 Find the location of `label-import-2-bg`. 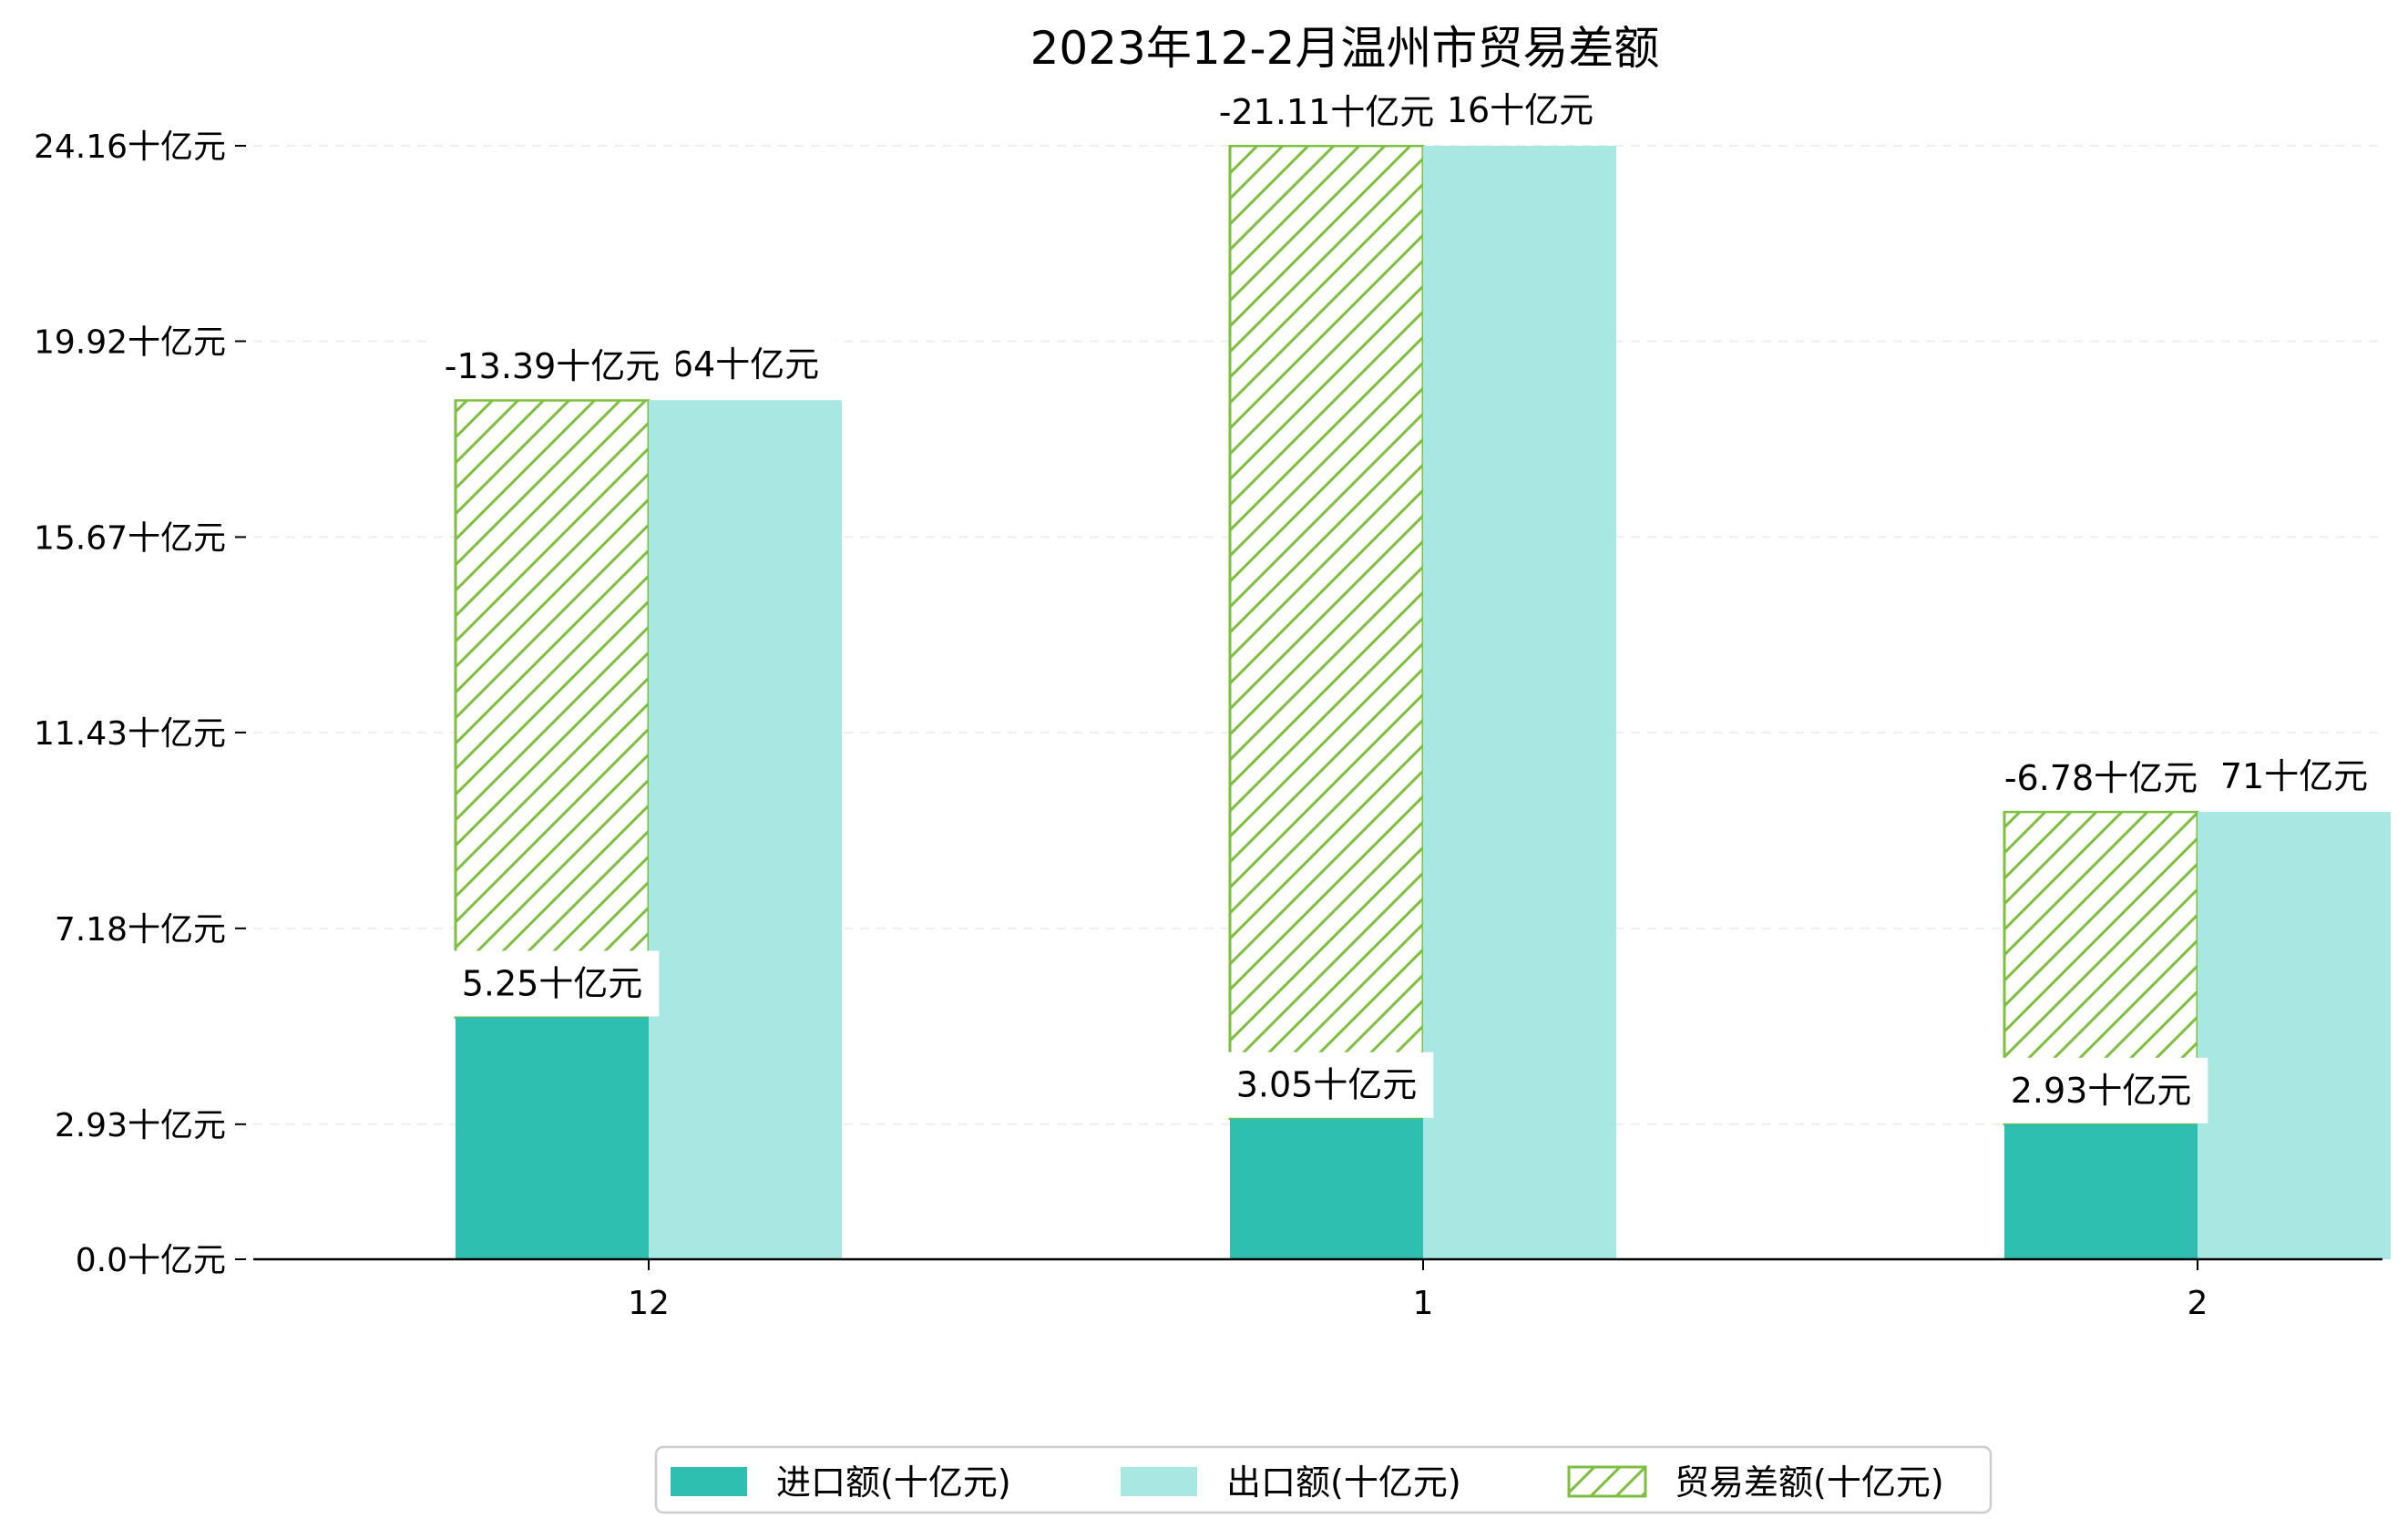

label-import-2-bg is located at coordinates (2100, 1090).